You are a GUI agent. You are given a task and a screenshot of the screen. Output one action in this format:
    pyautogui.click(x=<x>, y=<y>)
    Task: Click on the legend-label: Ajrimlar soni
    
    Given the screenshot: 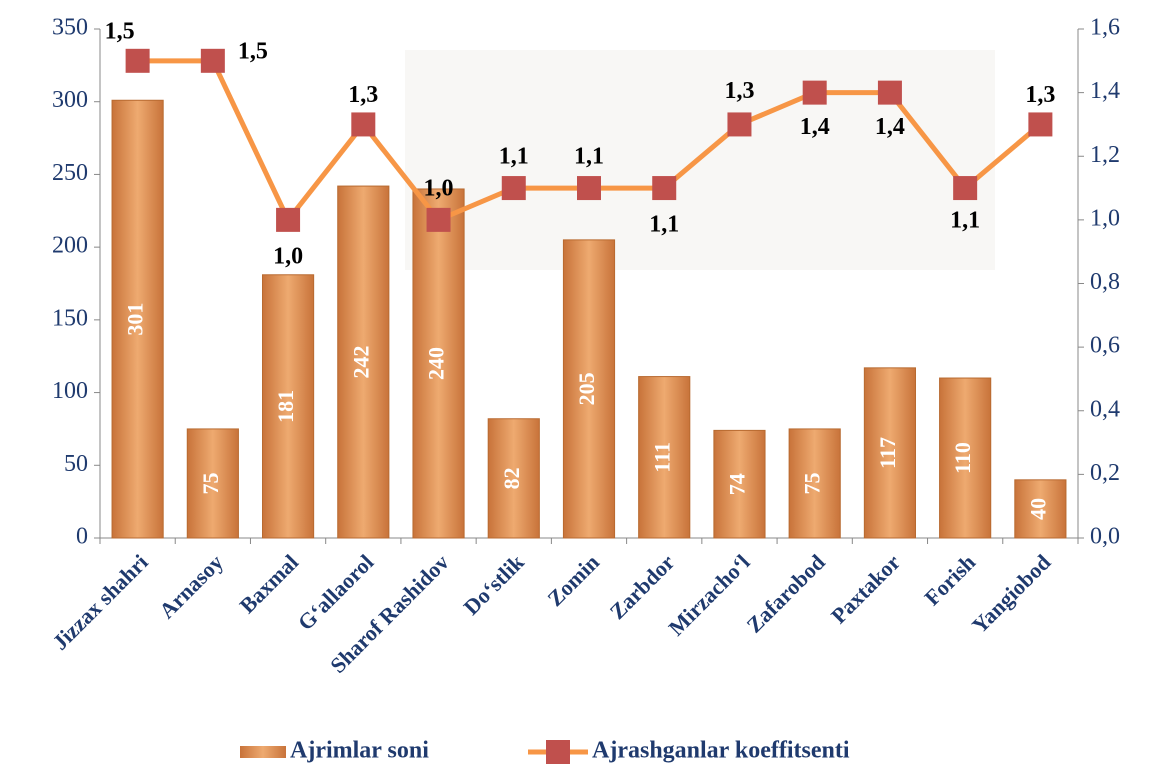 What is the action you would take?
    pyautogui.click(x=359, y=751)
    